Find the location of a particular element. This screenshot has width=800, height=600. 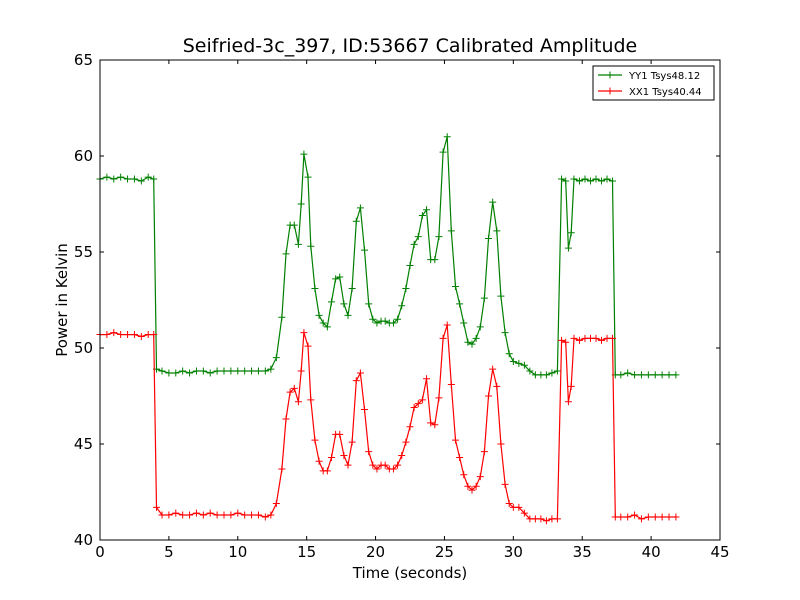

y-tick-label: 55 is located at coordinates (83, 252).